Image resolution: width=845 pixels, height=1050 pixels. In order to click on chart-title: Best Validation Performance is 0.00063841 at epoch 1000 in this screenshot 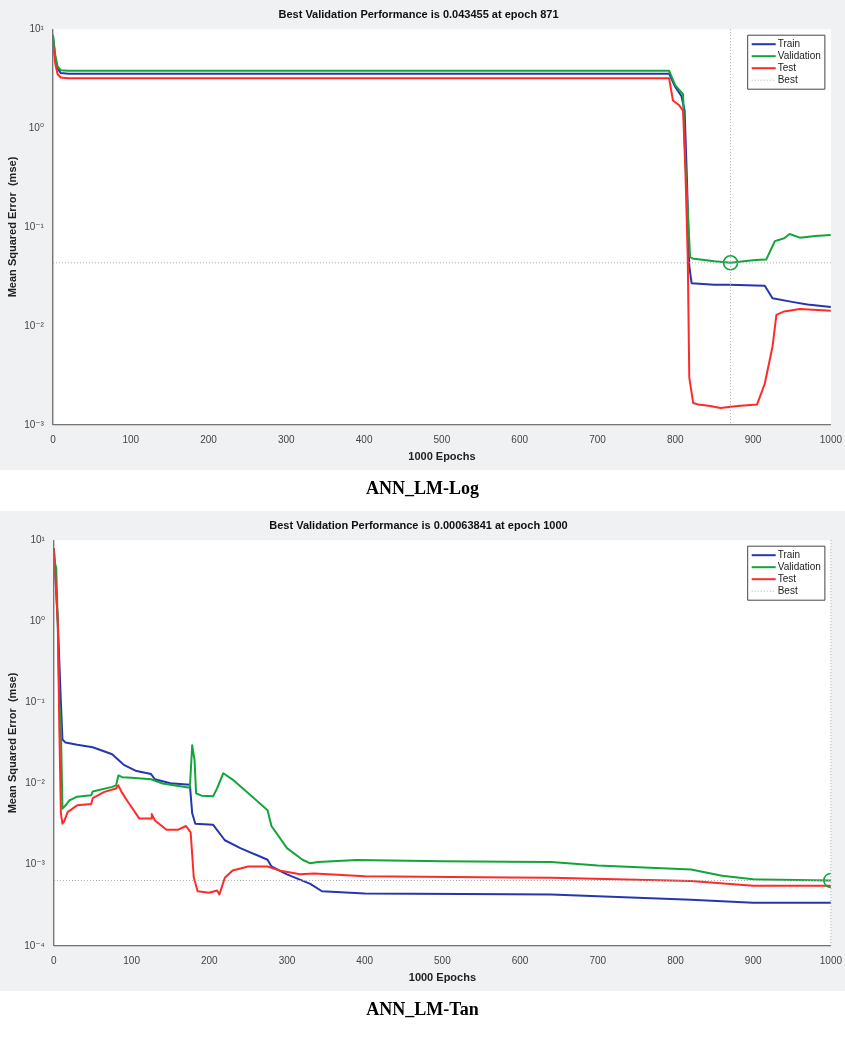, I will do `click(418, 524)`.